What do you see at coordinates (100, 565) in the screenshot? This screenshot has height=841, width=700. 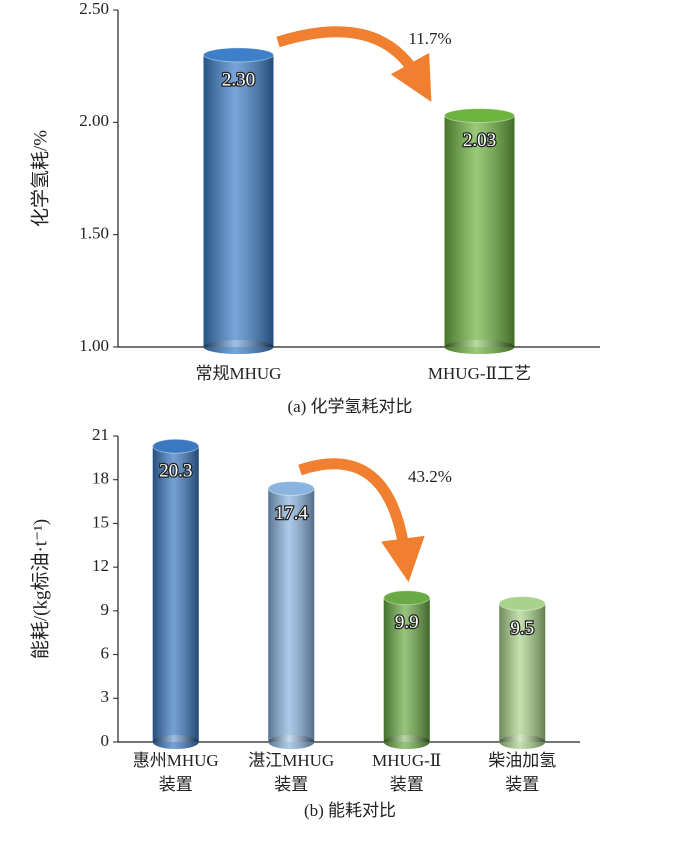 I see `y-tick-label: 12` at bounding box center [100, 565].